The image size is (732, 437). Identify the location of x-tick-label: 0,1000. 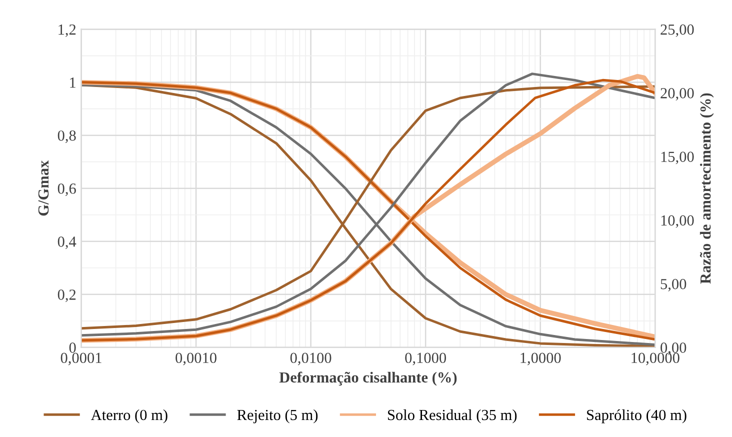
(425, 359).